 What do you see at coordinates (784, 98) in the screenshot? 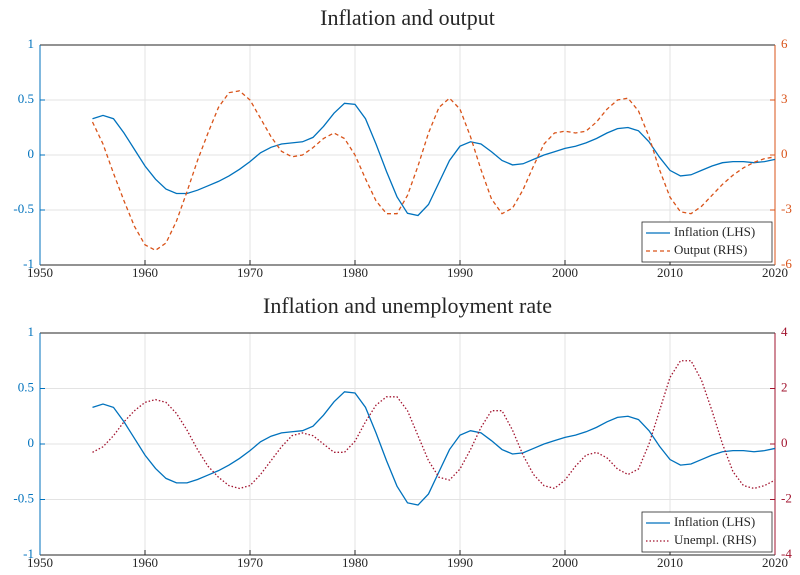
I see `y2-tick-label: 3` at bounding box center [784, 98].